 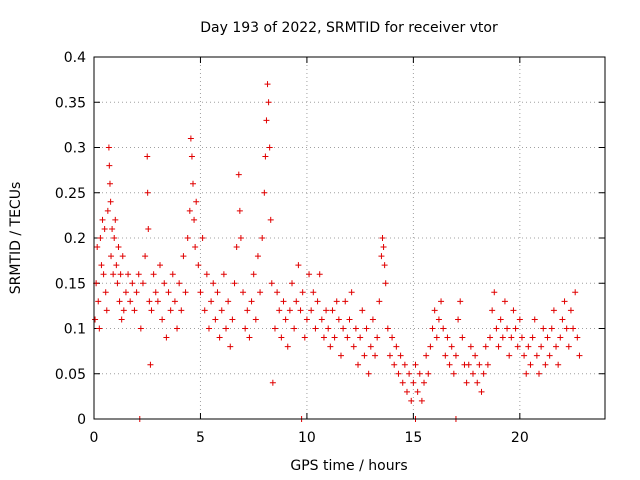 I want to click on y-tick-label: 0.25, so click(x=70, y=194).